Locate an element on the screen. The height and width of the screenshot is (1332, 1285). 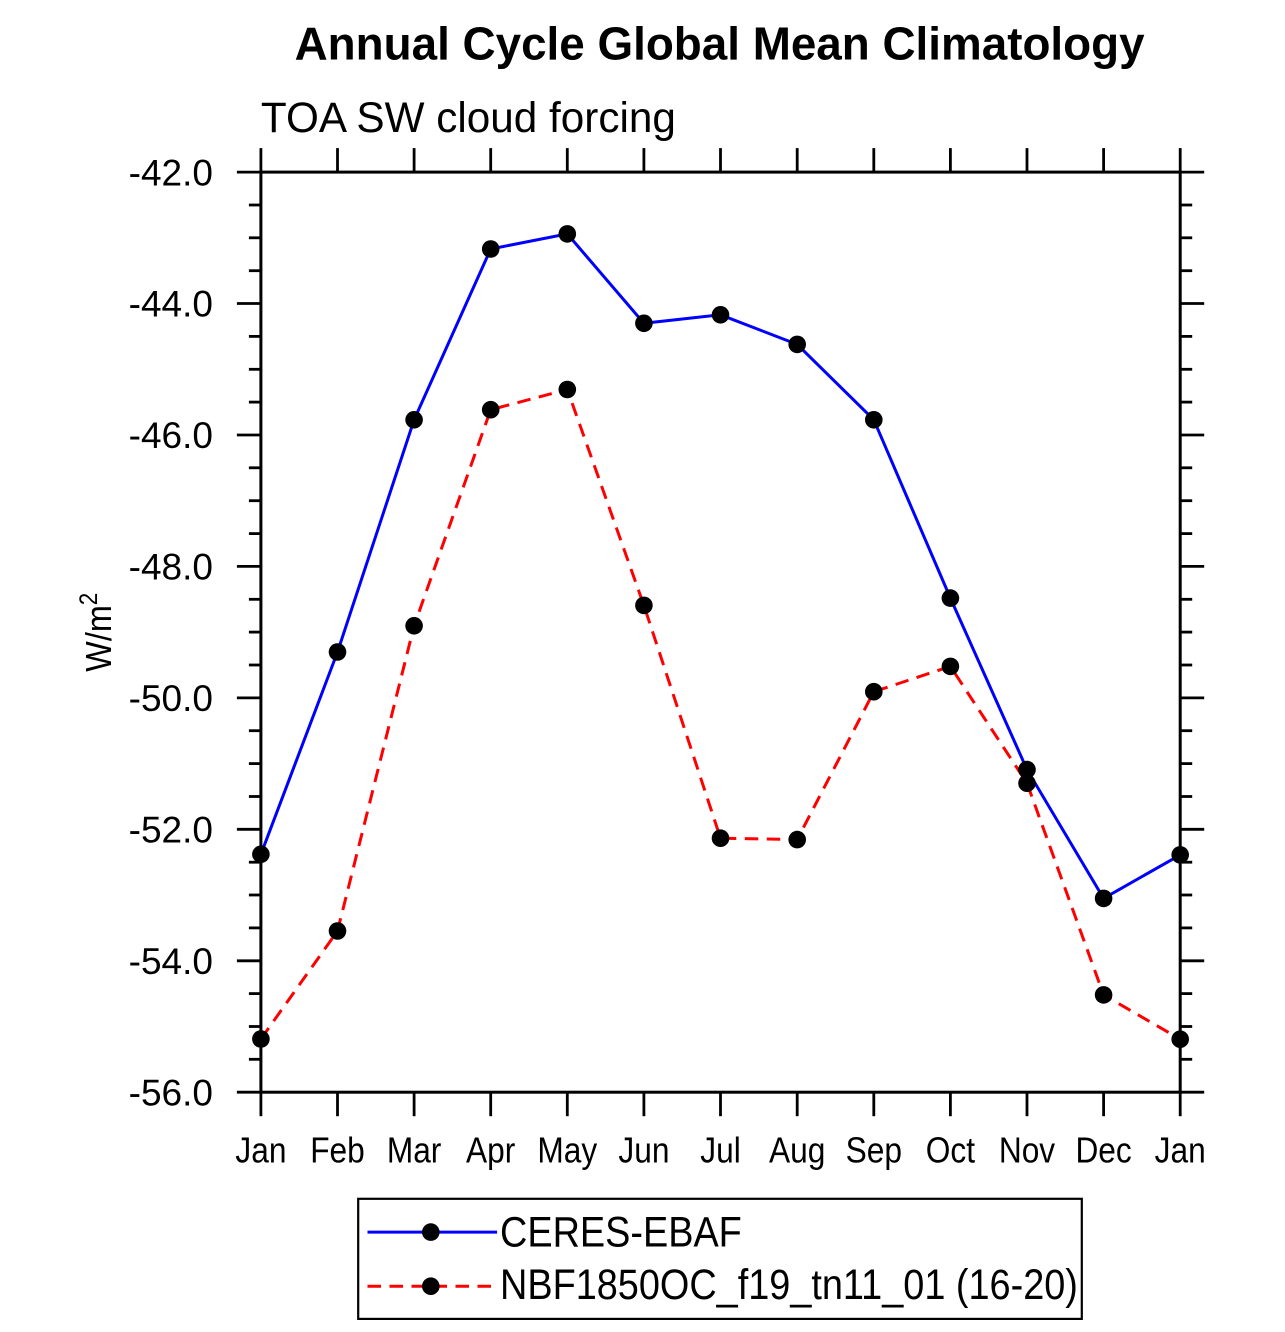
svg-text: -44.0 is located at coordinates (171, 304).